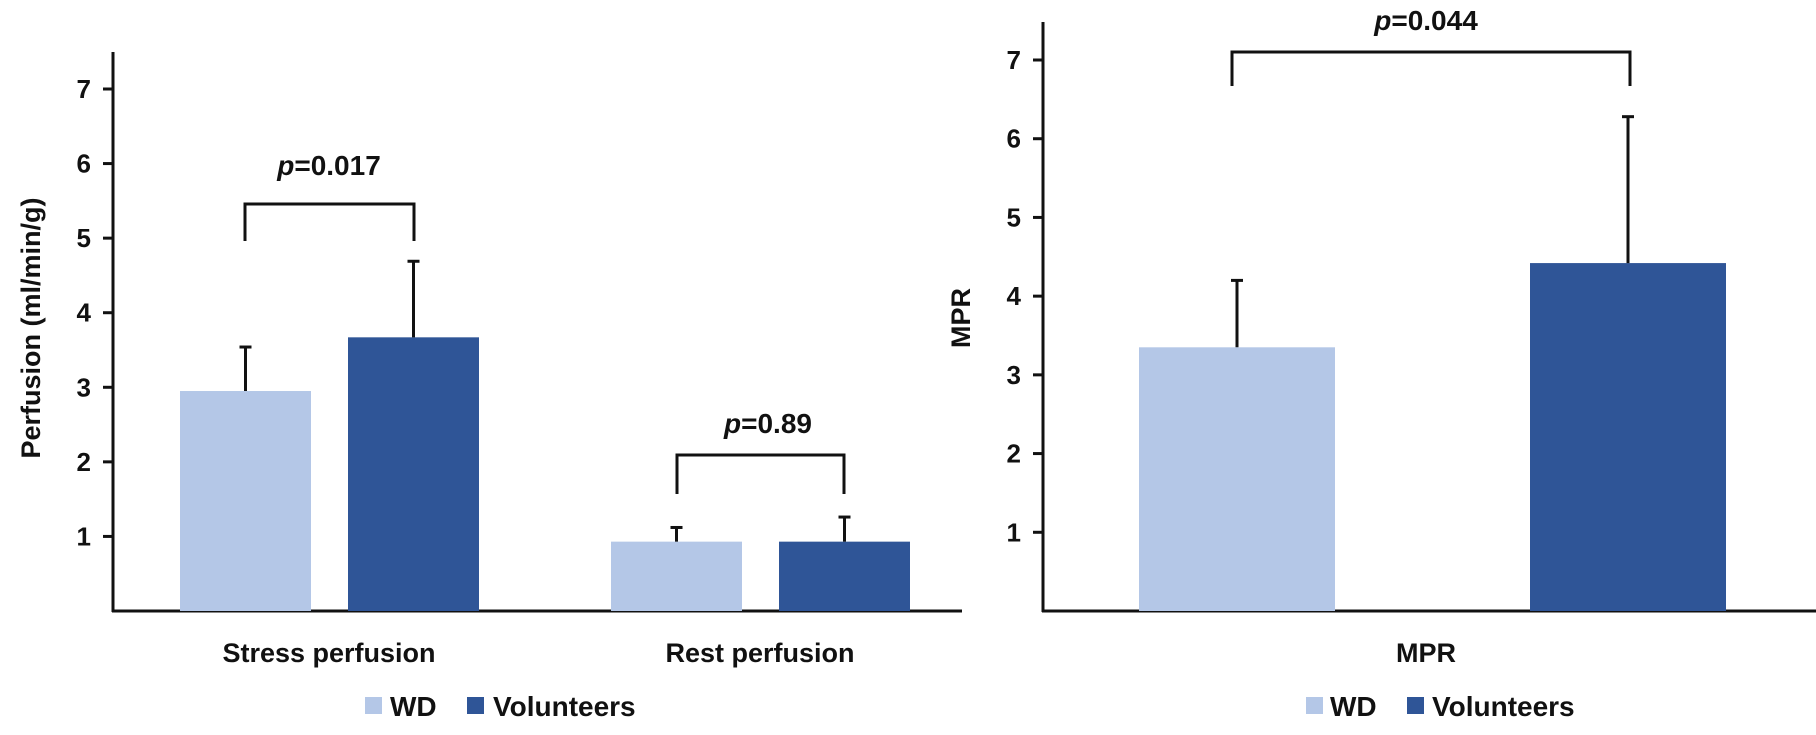 Image resolution: width=1816 pixels, height=735 pixels. I want to click on chart-2-y-tick-label: 3, so click(1014, 375).